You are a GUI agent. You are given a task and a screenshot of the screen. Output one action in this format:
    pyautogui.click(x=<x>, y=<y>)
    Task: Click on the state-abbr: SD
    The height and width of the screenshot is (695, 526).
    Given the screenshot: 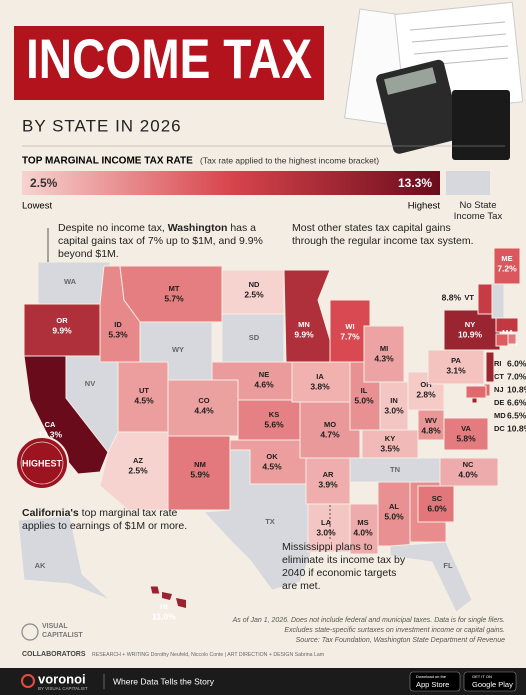 What is the action you would take?
    pyautogui.click(x=254, y=337)
    